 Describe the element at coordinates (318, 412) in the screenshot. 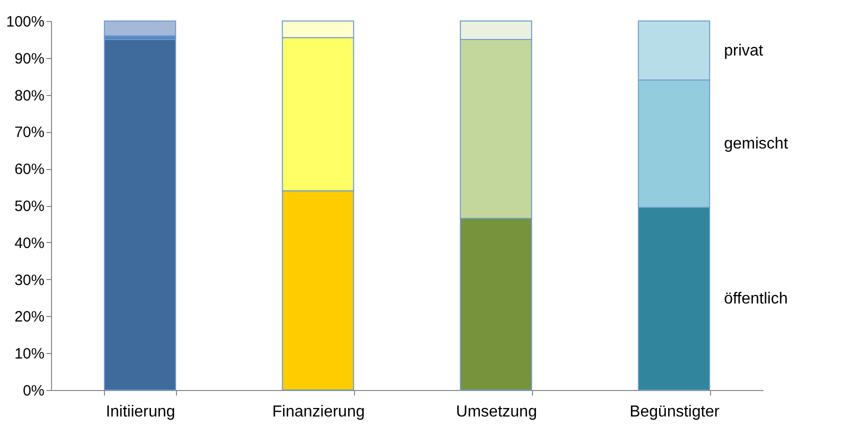

I see `x-tick-label: Finanzierung` at that location.